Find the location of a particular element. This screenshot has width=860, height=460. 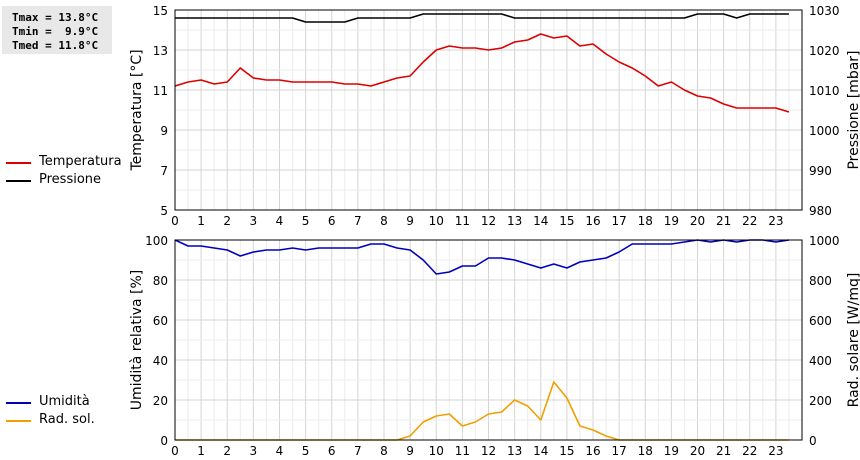

y-axis-title: Temperatura [°C] is located at coordinates (137, 110).